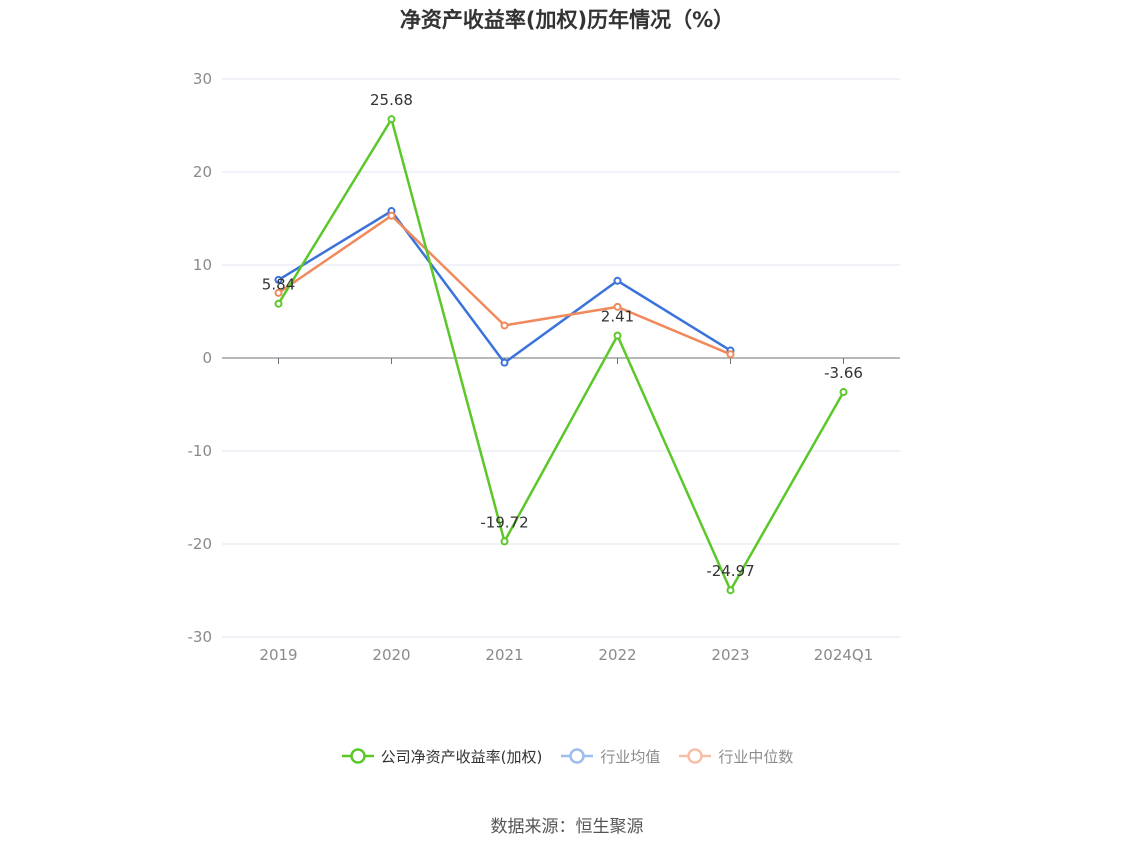  Describe the element at coordinates (756, 756) in the screenshot. I see `legend-label-industry-median: 行业中位数` at that location.